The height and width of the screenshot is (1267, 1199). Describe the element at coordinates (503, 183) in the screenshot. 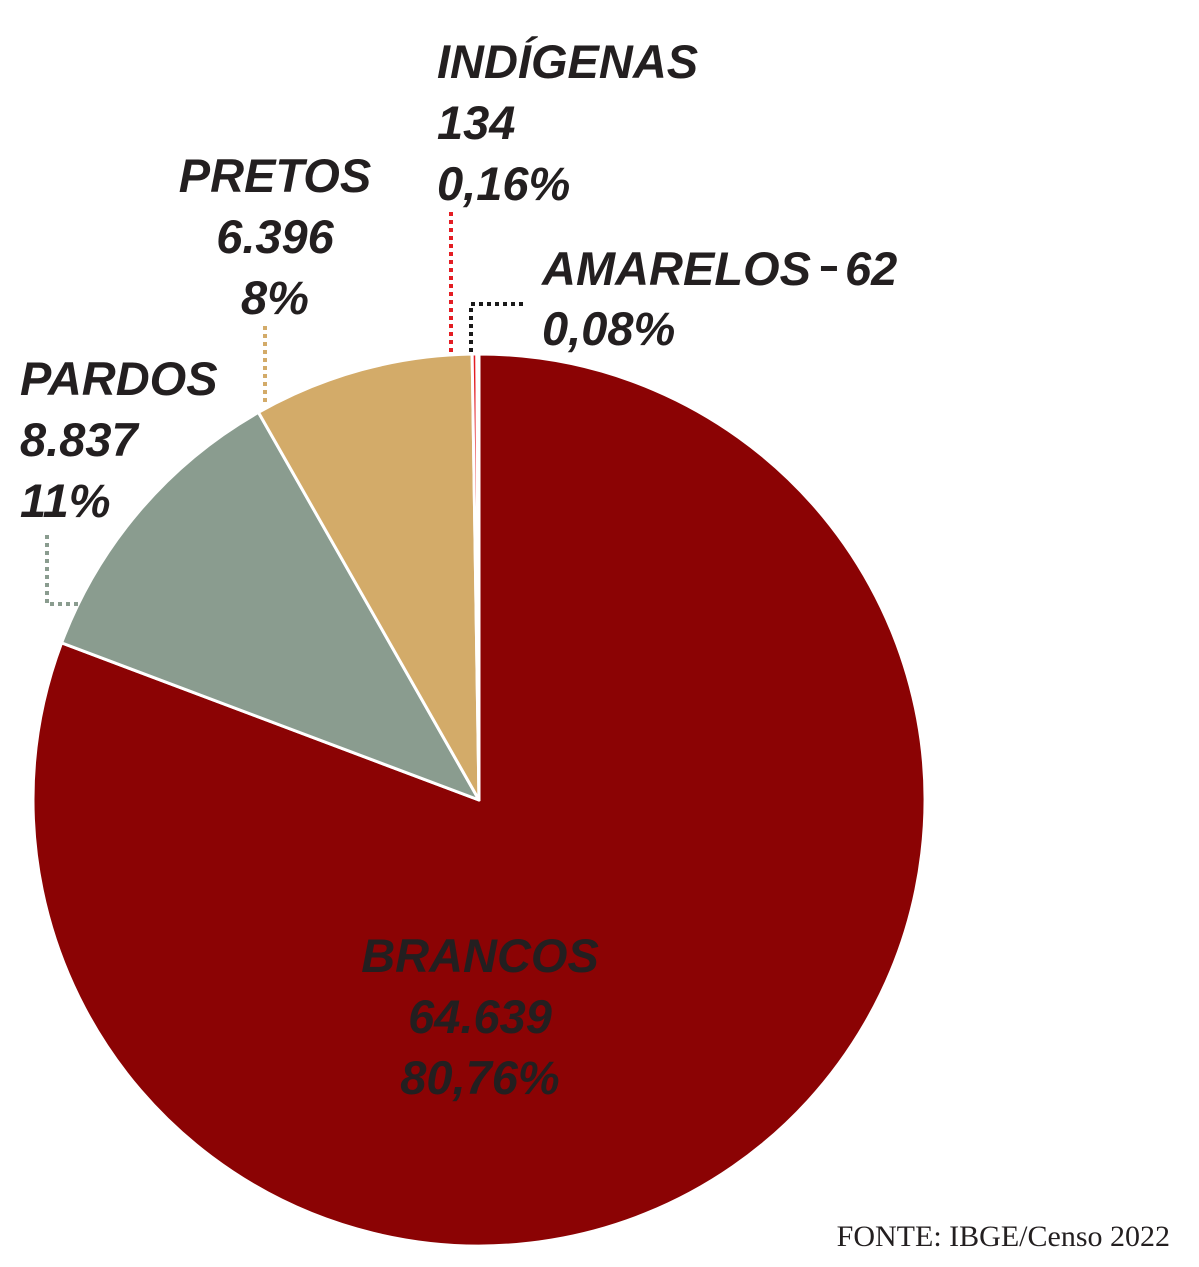

I see `percent-label: 0,16%` at that location.